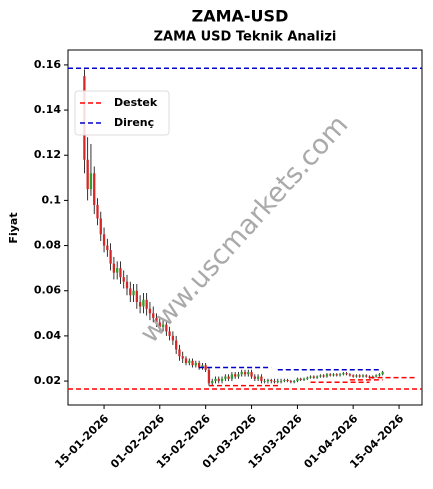 The width and height of the screenshot is (433, 489). Describe the element at coordinates (47, 335) in the screenshot. I see `y-tick-label: 0.04` at that location.